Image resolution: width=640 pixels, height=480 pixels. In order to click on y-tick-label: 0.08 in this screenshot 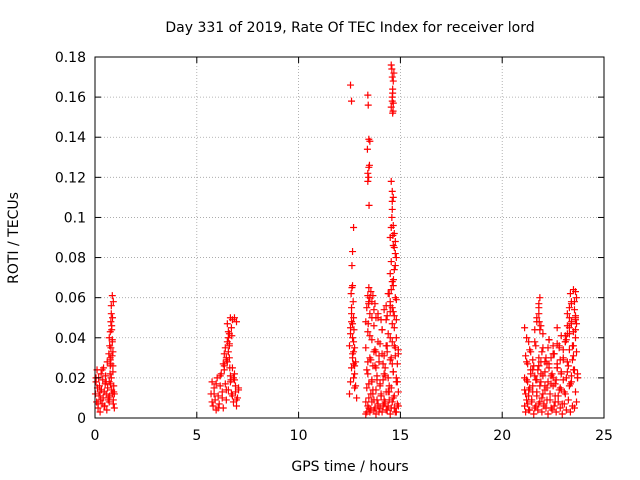, I will do `click(70, 259)`.